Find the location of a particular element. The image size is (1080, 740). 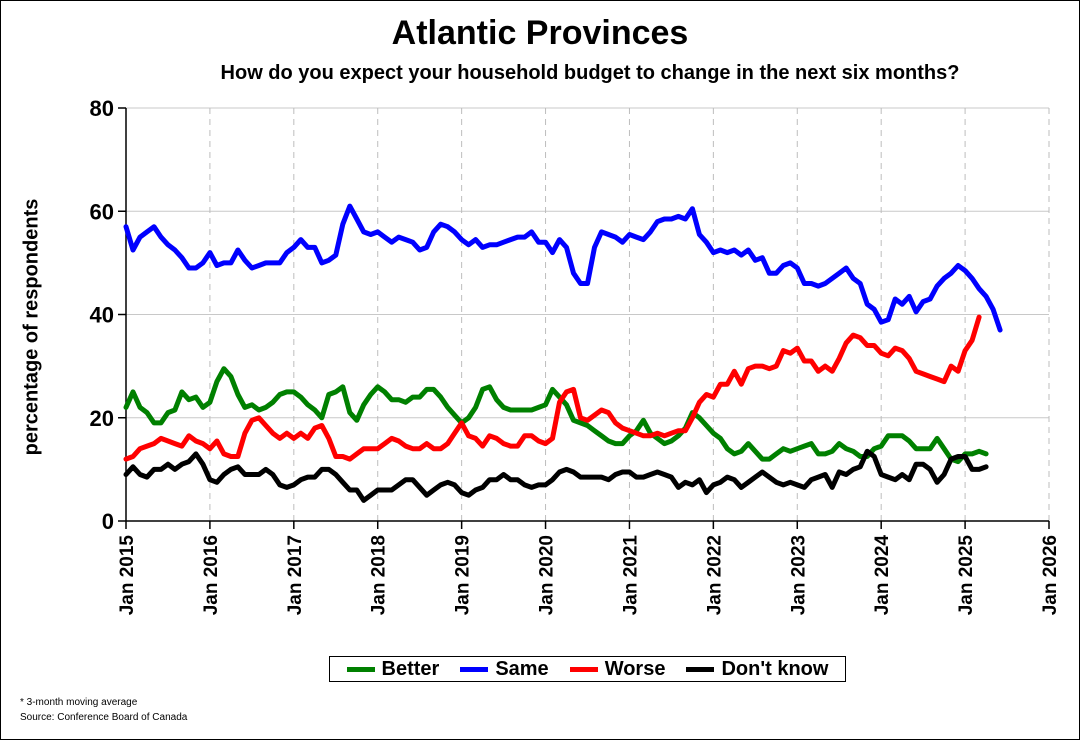

legend-label-worse: Worse is located at coordinates (635, 668).